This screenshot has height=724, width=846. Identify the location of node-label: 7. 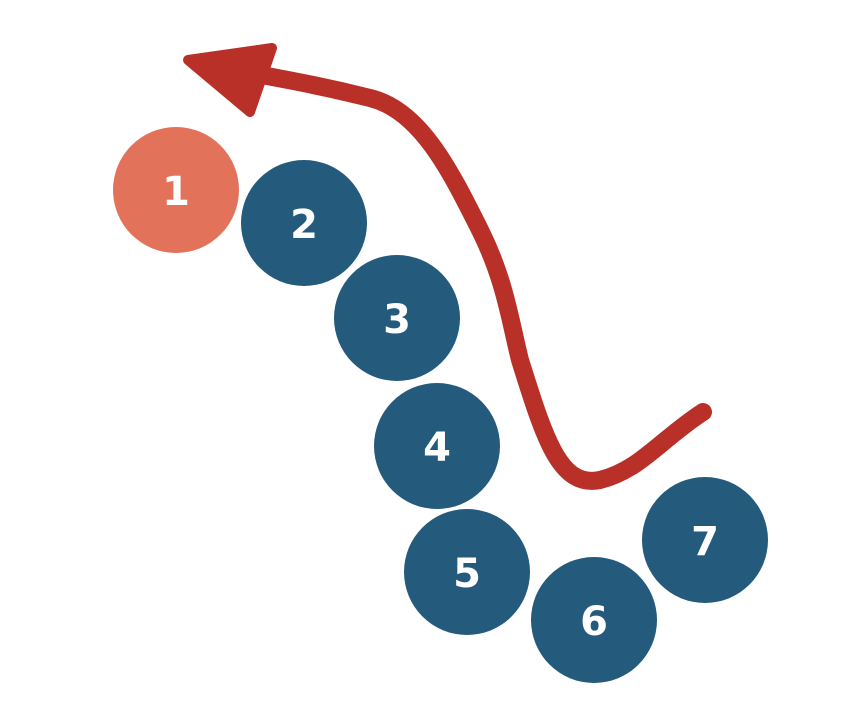
(705, 542).